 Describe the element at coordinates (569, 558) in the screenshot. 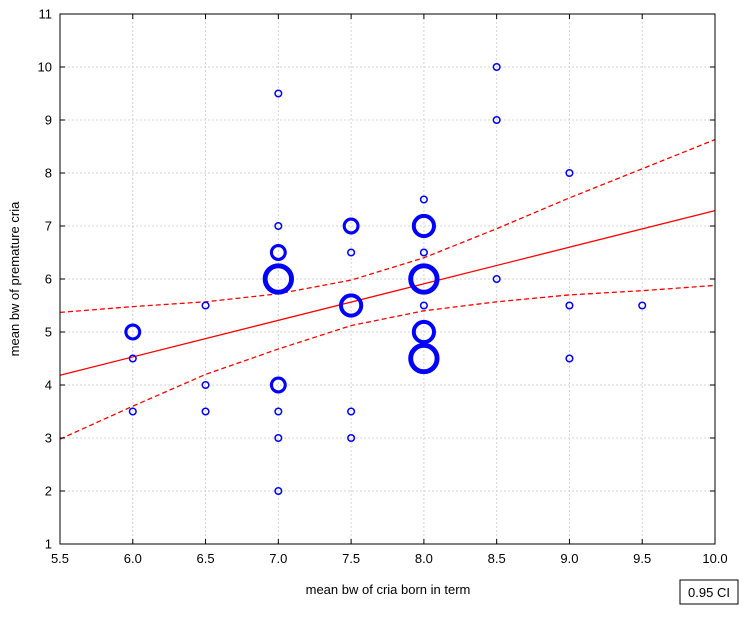

I see `x-tick-label: 9.0` at that location.